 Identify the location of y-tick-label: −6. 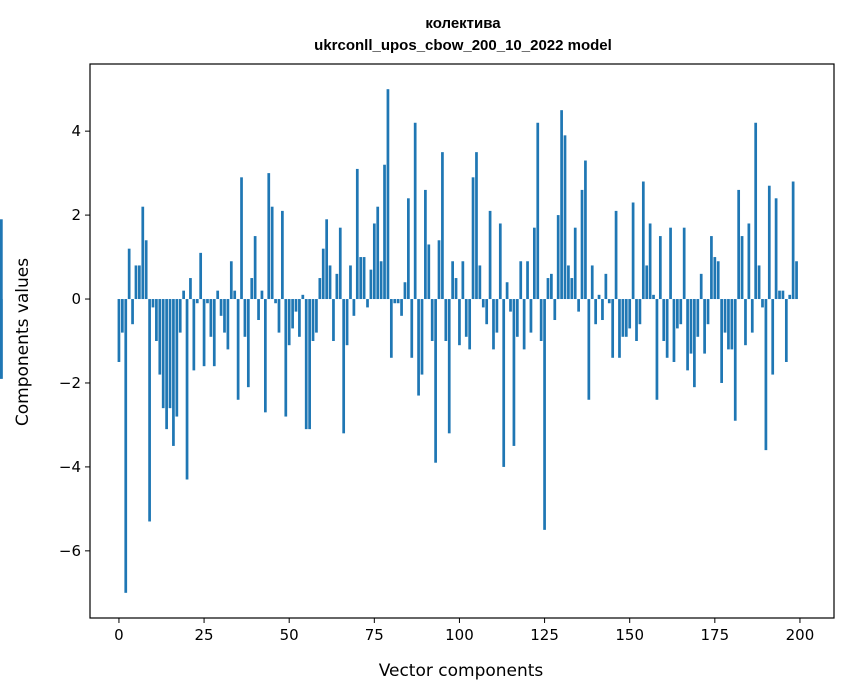
(70, 551).